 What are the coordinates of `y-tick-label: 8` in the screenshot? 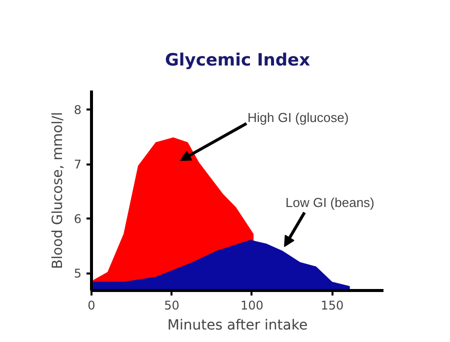 It's located at (78, 110).